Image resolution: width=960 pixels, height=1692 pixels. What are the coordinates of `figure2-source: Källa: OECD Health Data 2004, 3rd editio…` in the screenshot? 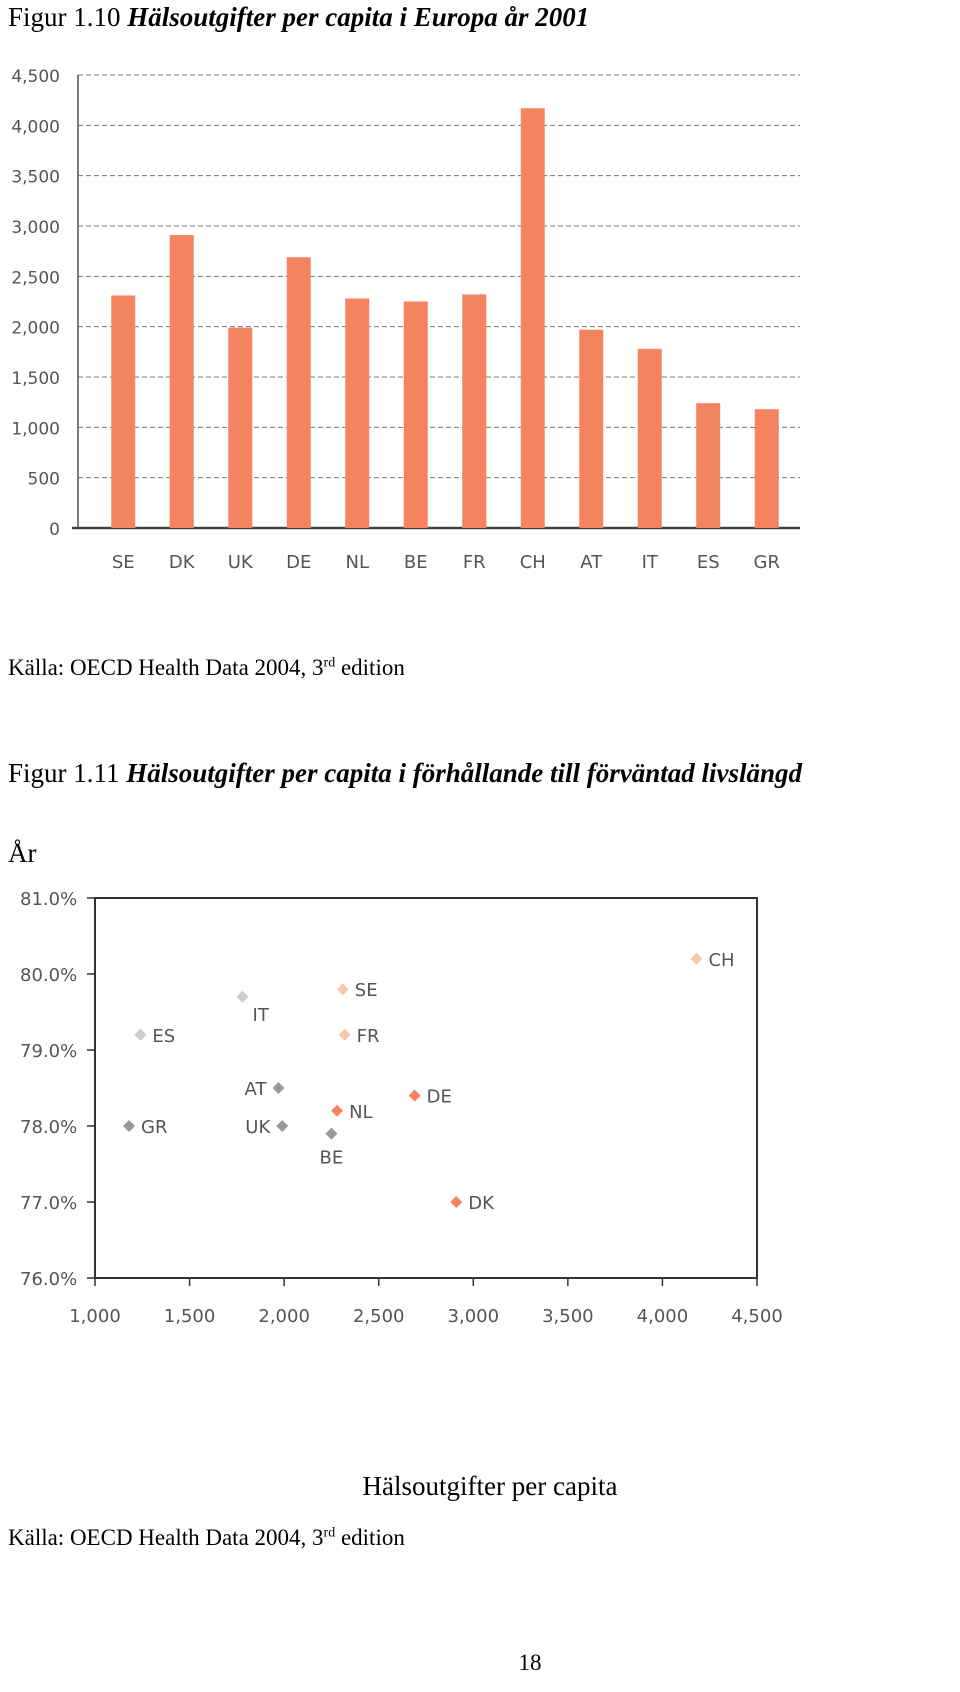 It's located at (206, 1538).